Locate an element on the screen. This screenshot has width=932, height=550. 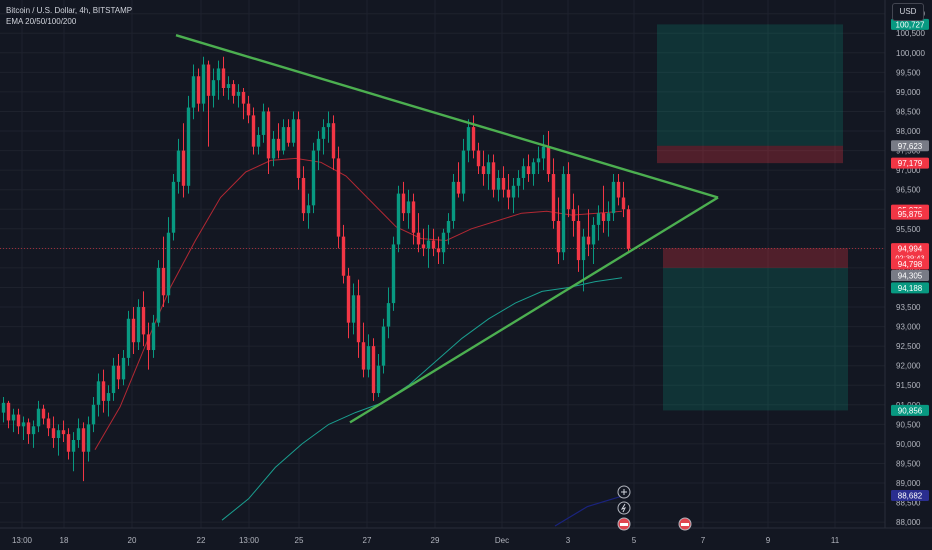
profit-zone is located at coordinates (755, 339).